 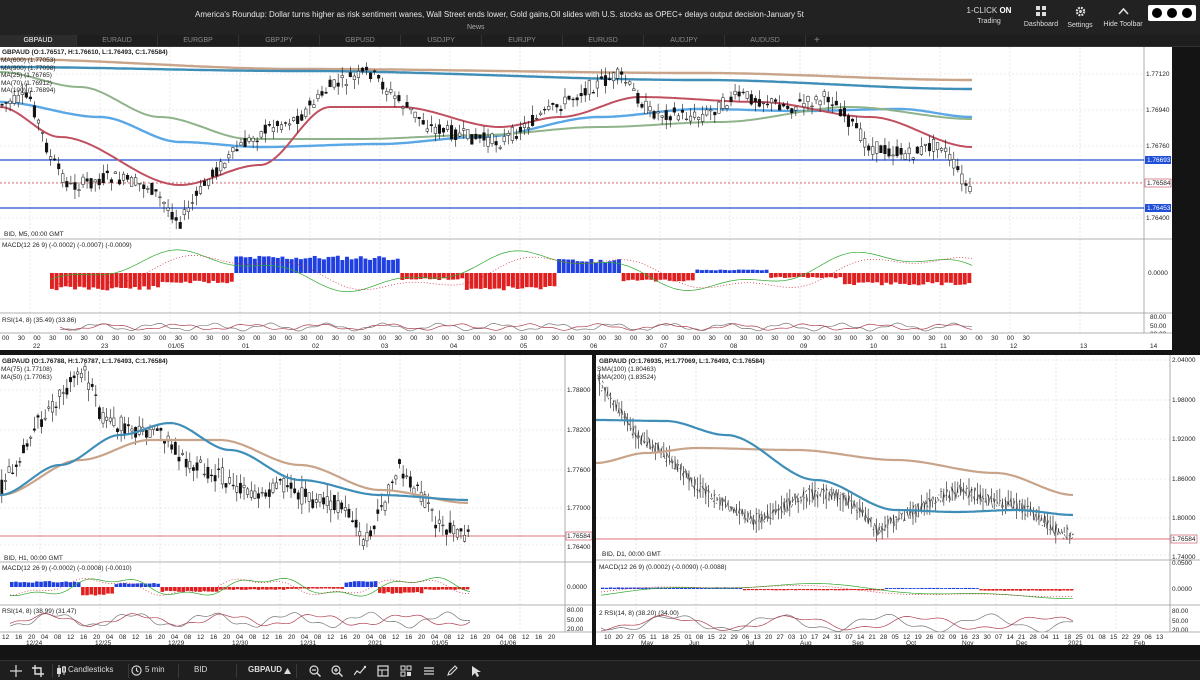 What do you see at coordinates (1172, 13) in the screenshot?
I see `account-logo` at bounding box center [1172, 13].